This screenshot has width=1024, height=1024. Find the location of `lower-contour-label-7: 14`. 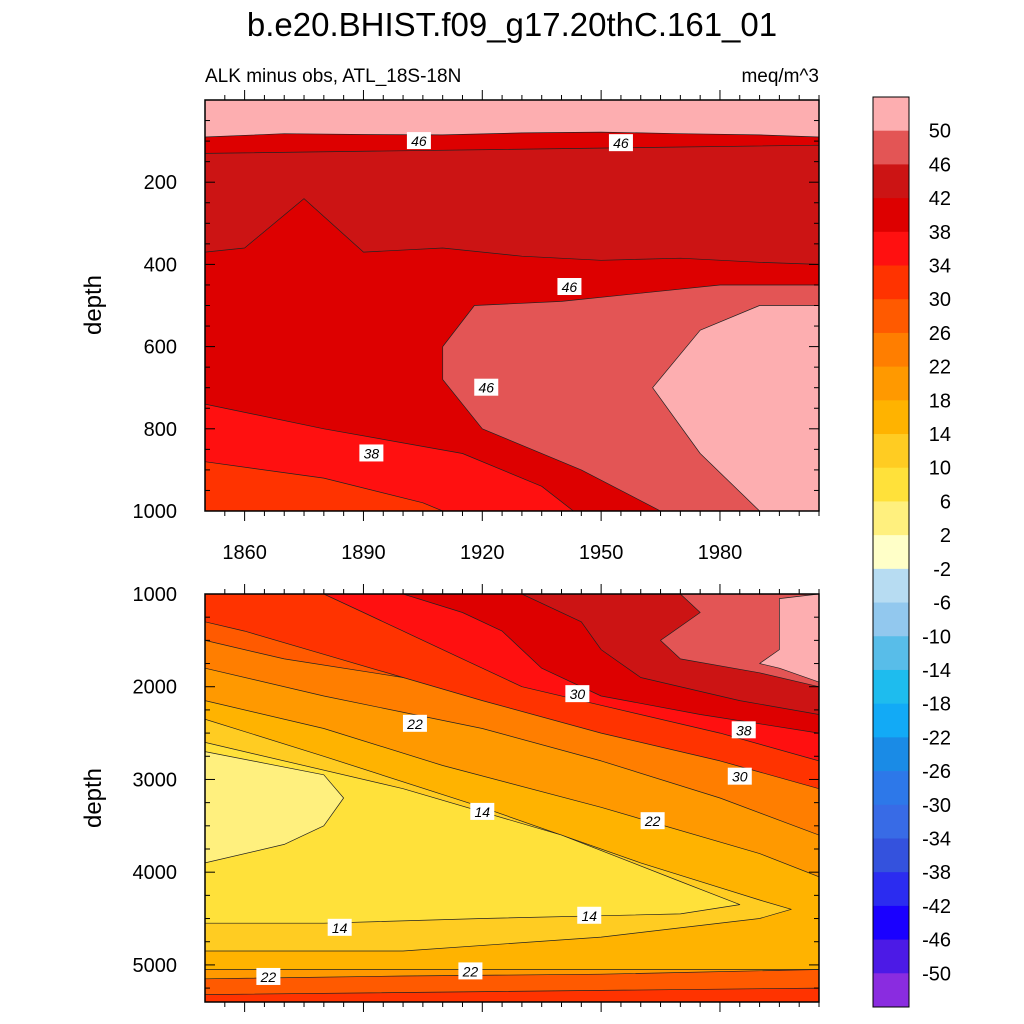

lower-contour-label-7: 14 is located at coordinates (340, 928).